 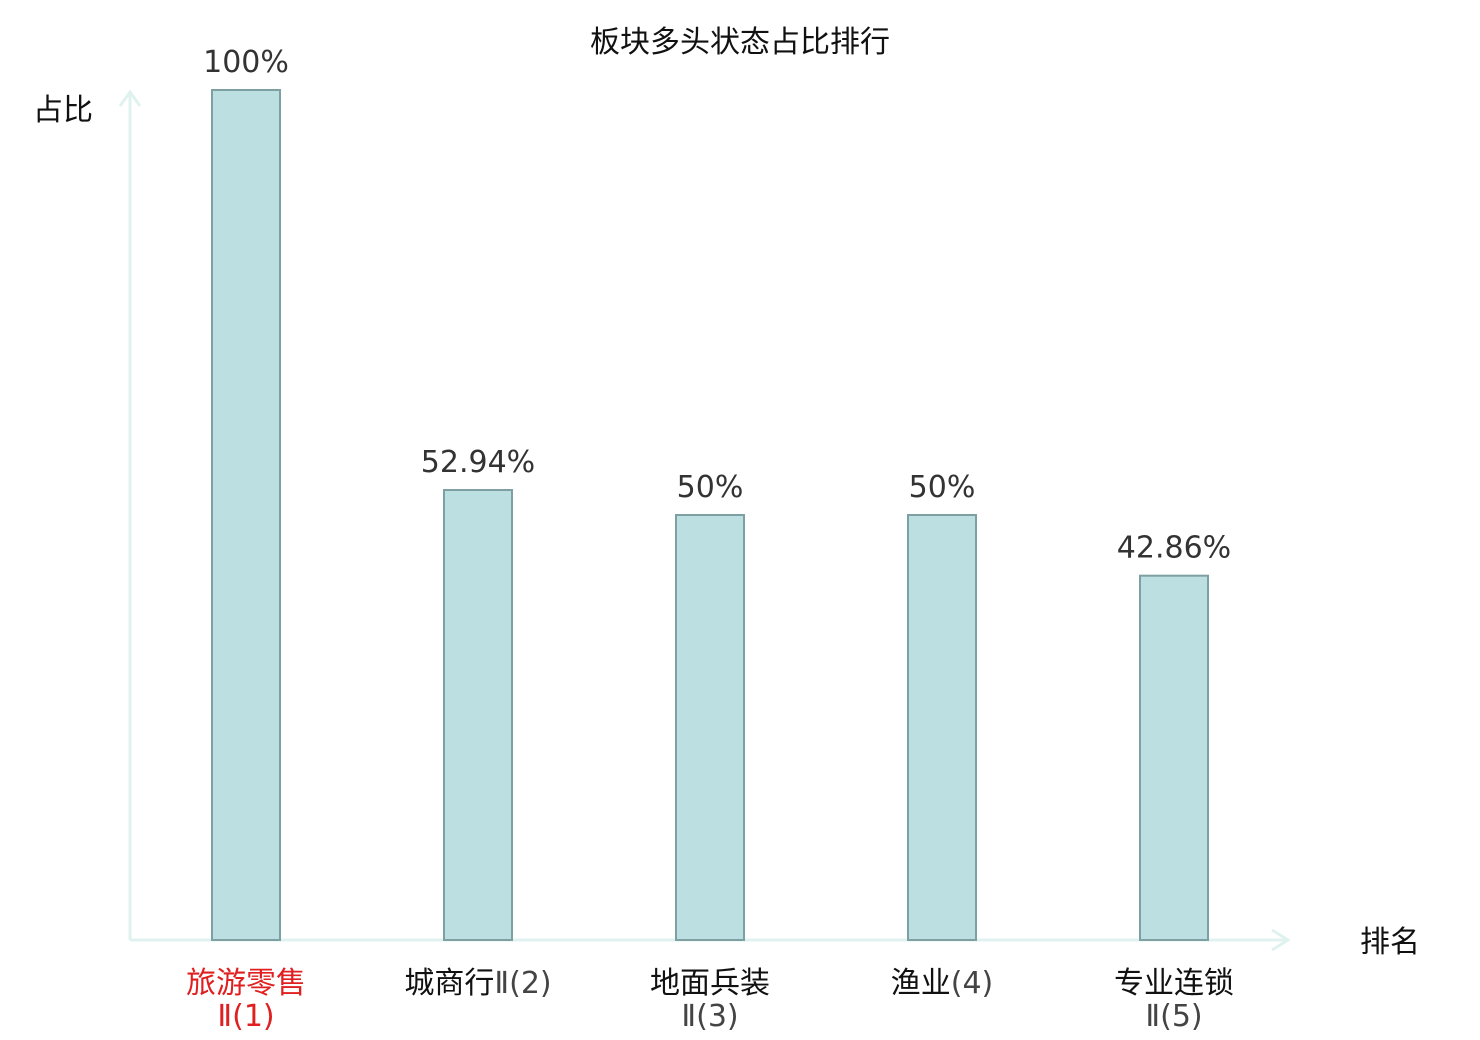 I want to click on y-axis-label: 占比, so click(x=63, y=110).